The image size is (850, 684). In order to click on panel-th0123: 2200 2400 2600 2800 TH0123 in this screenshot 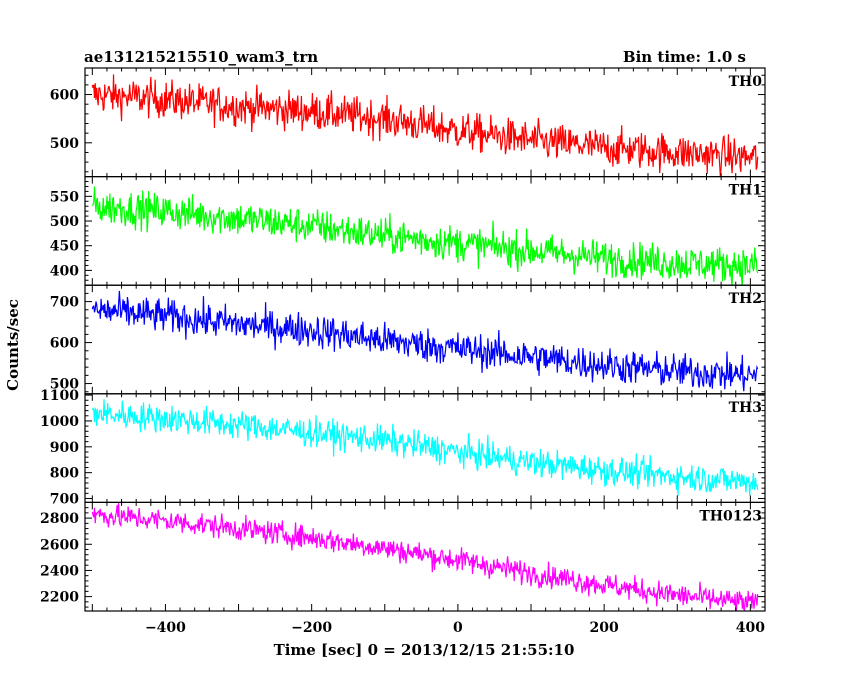, I will do `click(403, 556)`.